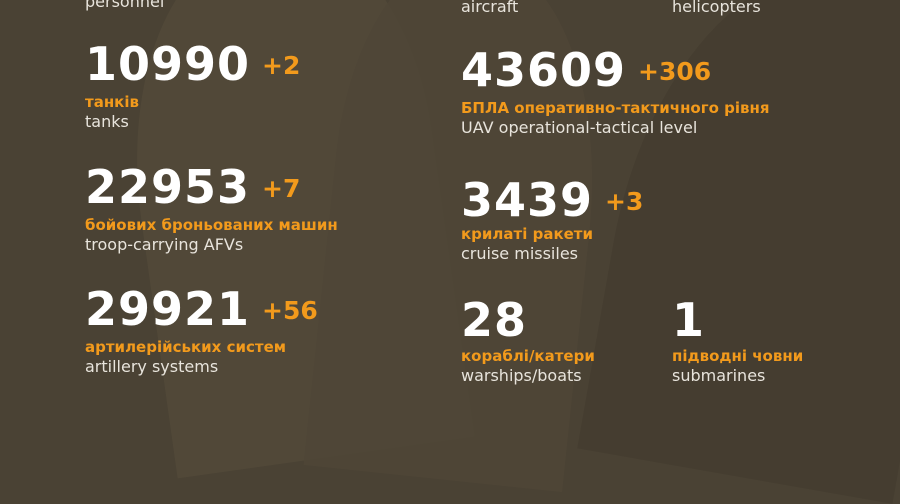 This screenshot has height=504, width=900. I want to click on stat-delta: +306, so click(675, 71).